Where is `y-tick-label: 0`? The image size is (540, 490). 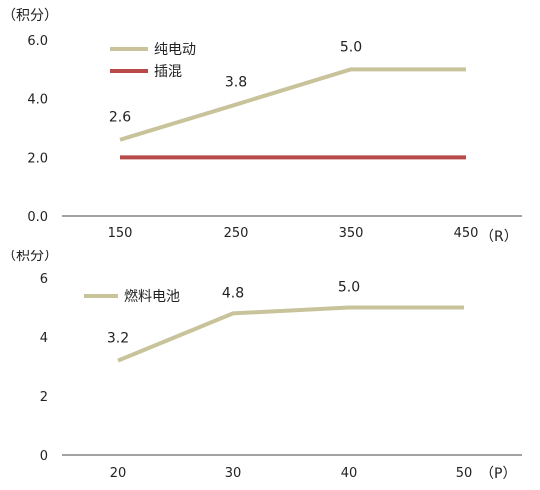 y-tick-label: 0 is located at coordinates (44, 456).